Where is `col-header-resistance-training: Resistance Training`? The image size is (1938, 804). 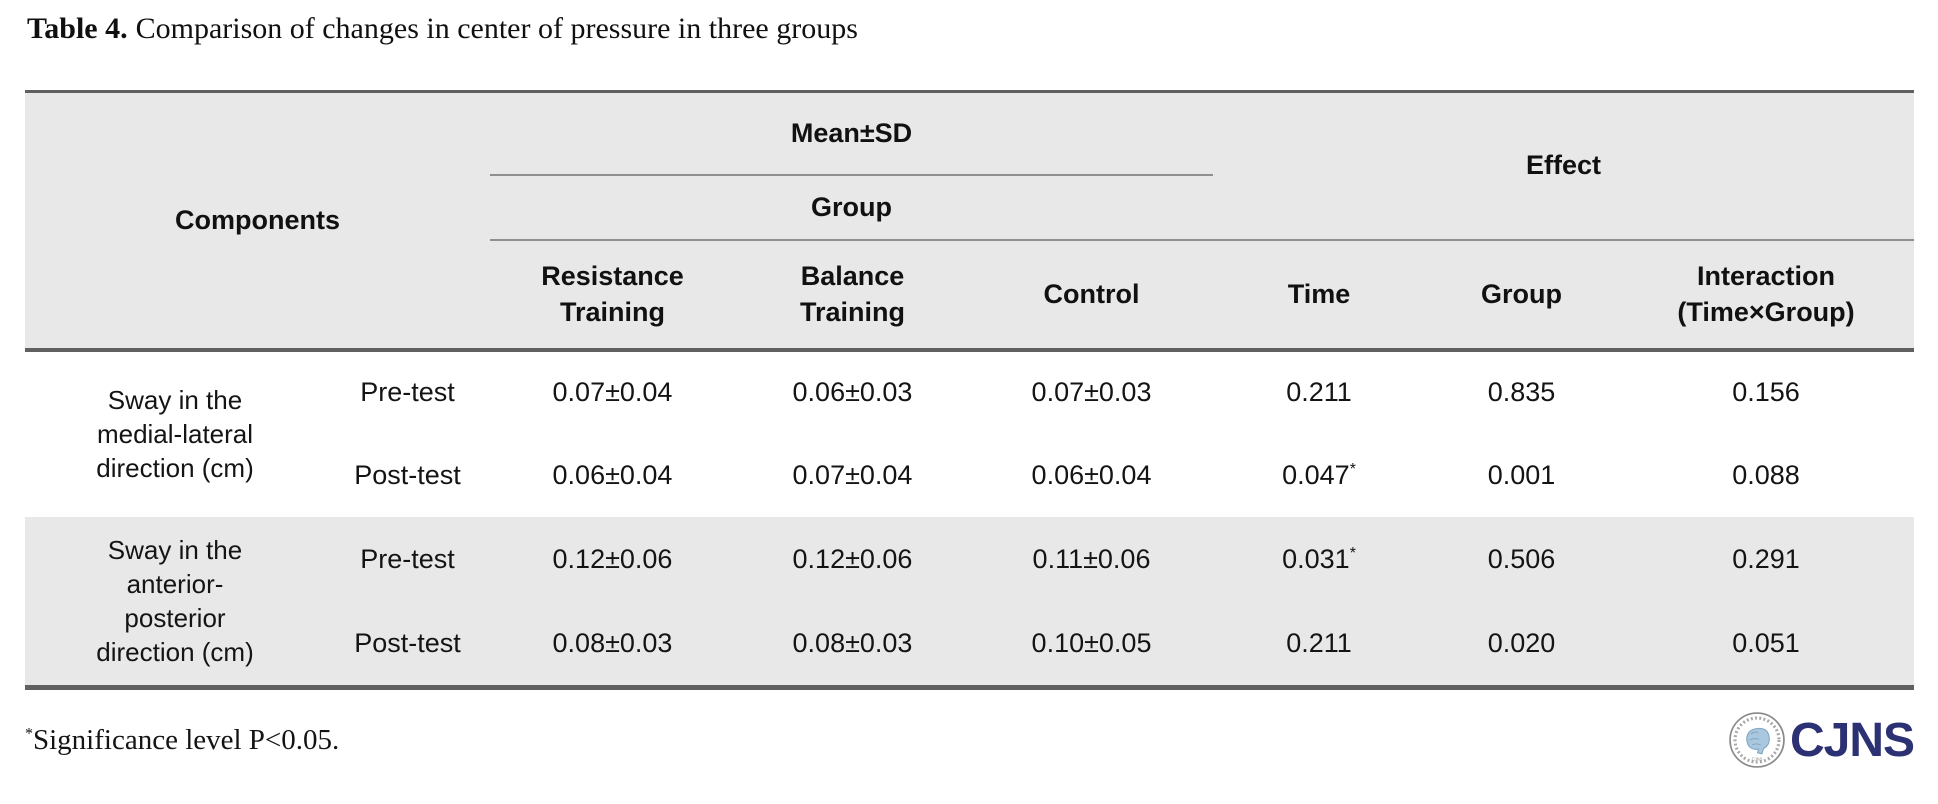 col-header-resistance-training: Resistance Training is located at coordinates (612, 295).